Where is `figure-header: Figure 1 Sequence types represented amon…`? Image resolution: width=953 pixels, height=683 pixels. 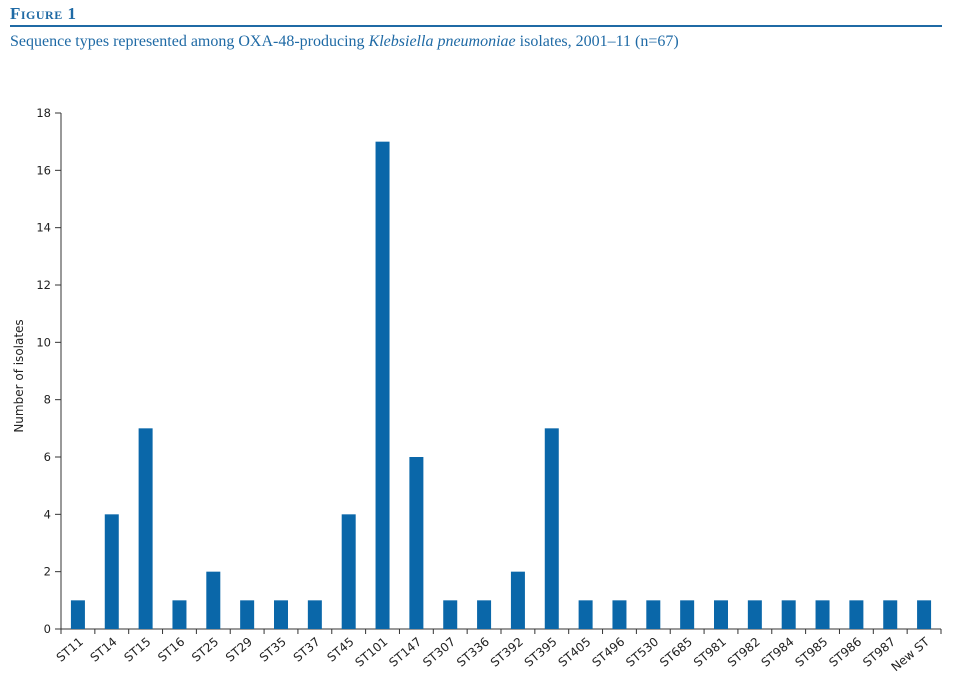
figure-header: Figure 1 Sequence types represented amon… is located at coordinates (476, 27).